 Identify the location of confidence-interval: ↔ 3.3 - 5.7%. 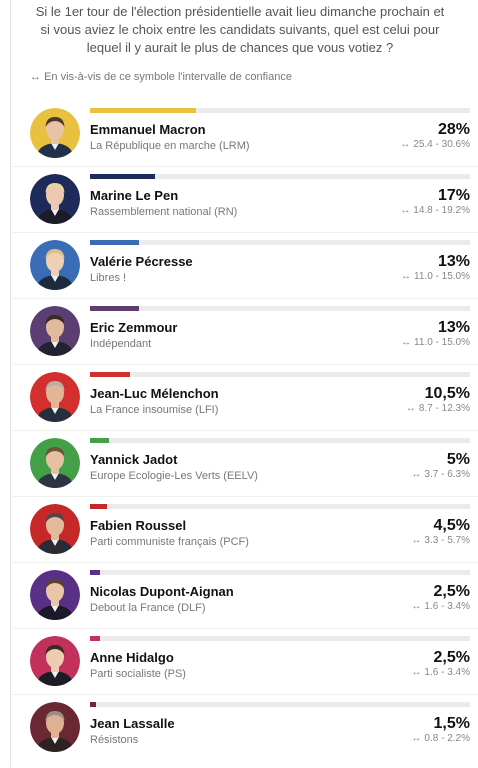
(440, 540).